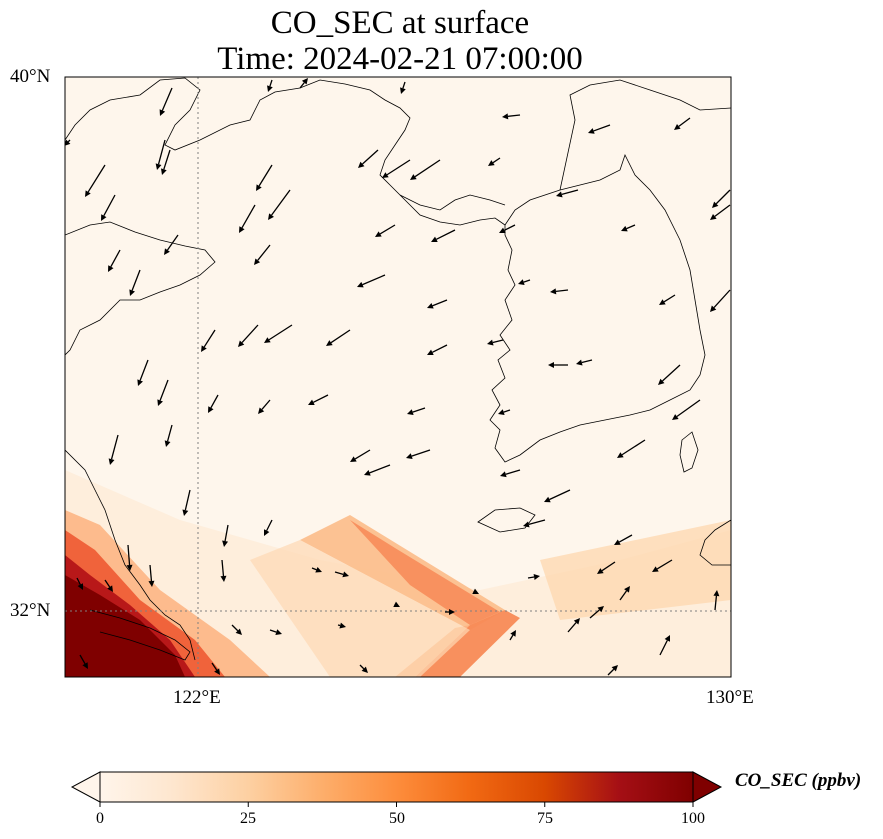 This screenshot has width=883, height=839. I want to click on lon-label-130: 130°E, so click(730, 697).